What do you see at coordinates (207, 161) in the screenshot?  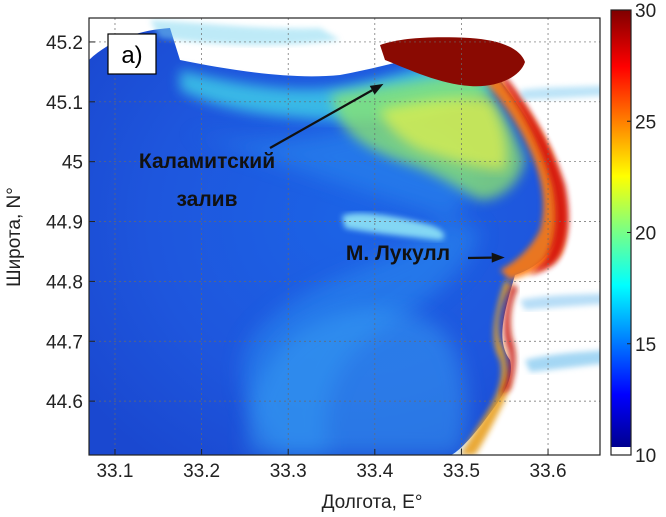 I see `annotation-bay-line1: Каламитский` at bounding box center [207, 161].